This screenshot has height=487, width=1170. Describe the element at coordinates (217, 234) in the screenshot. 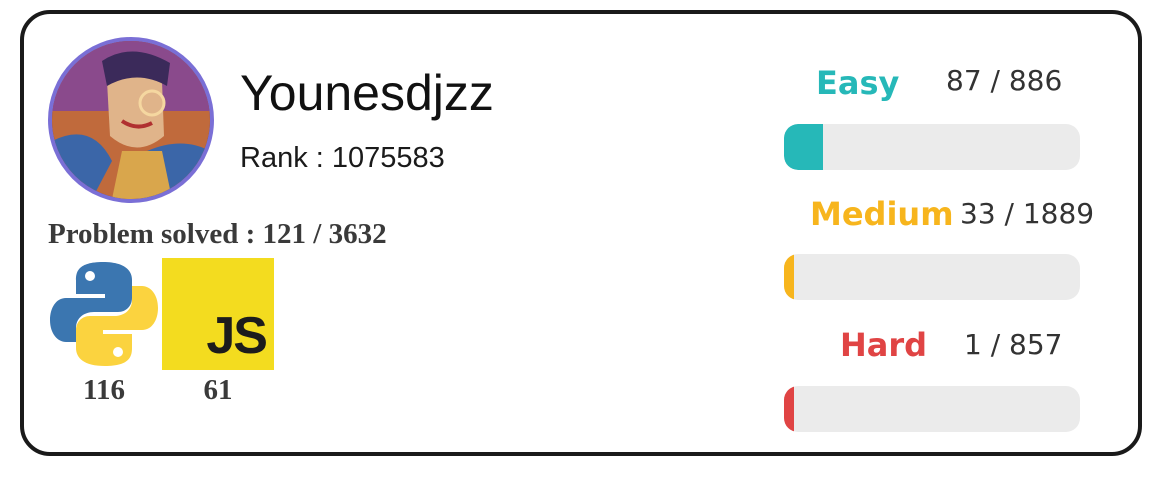

I see `problems-solved-text: Problem solved : 121 / 3632` at that location.